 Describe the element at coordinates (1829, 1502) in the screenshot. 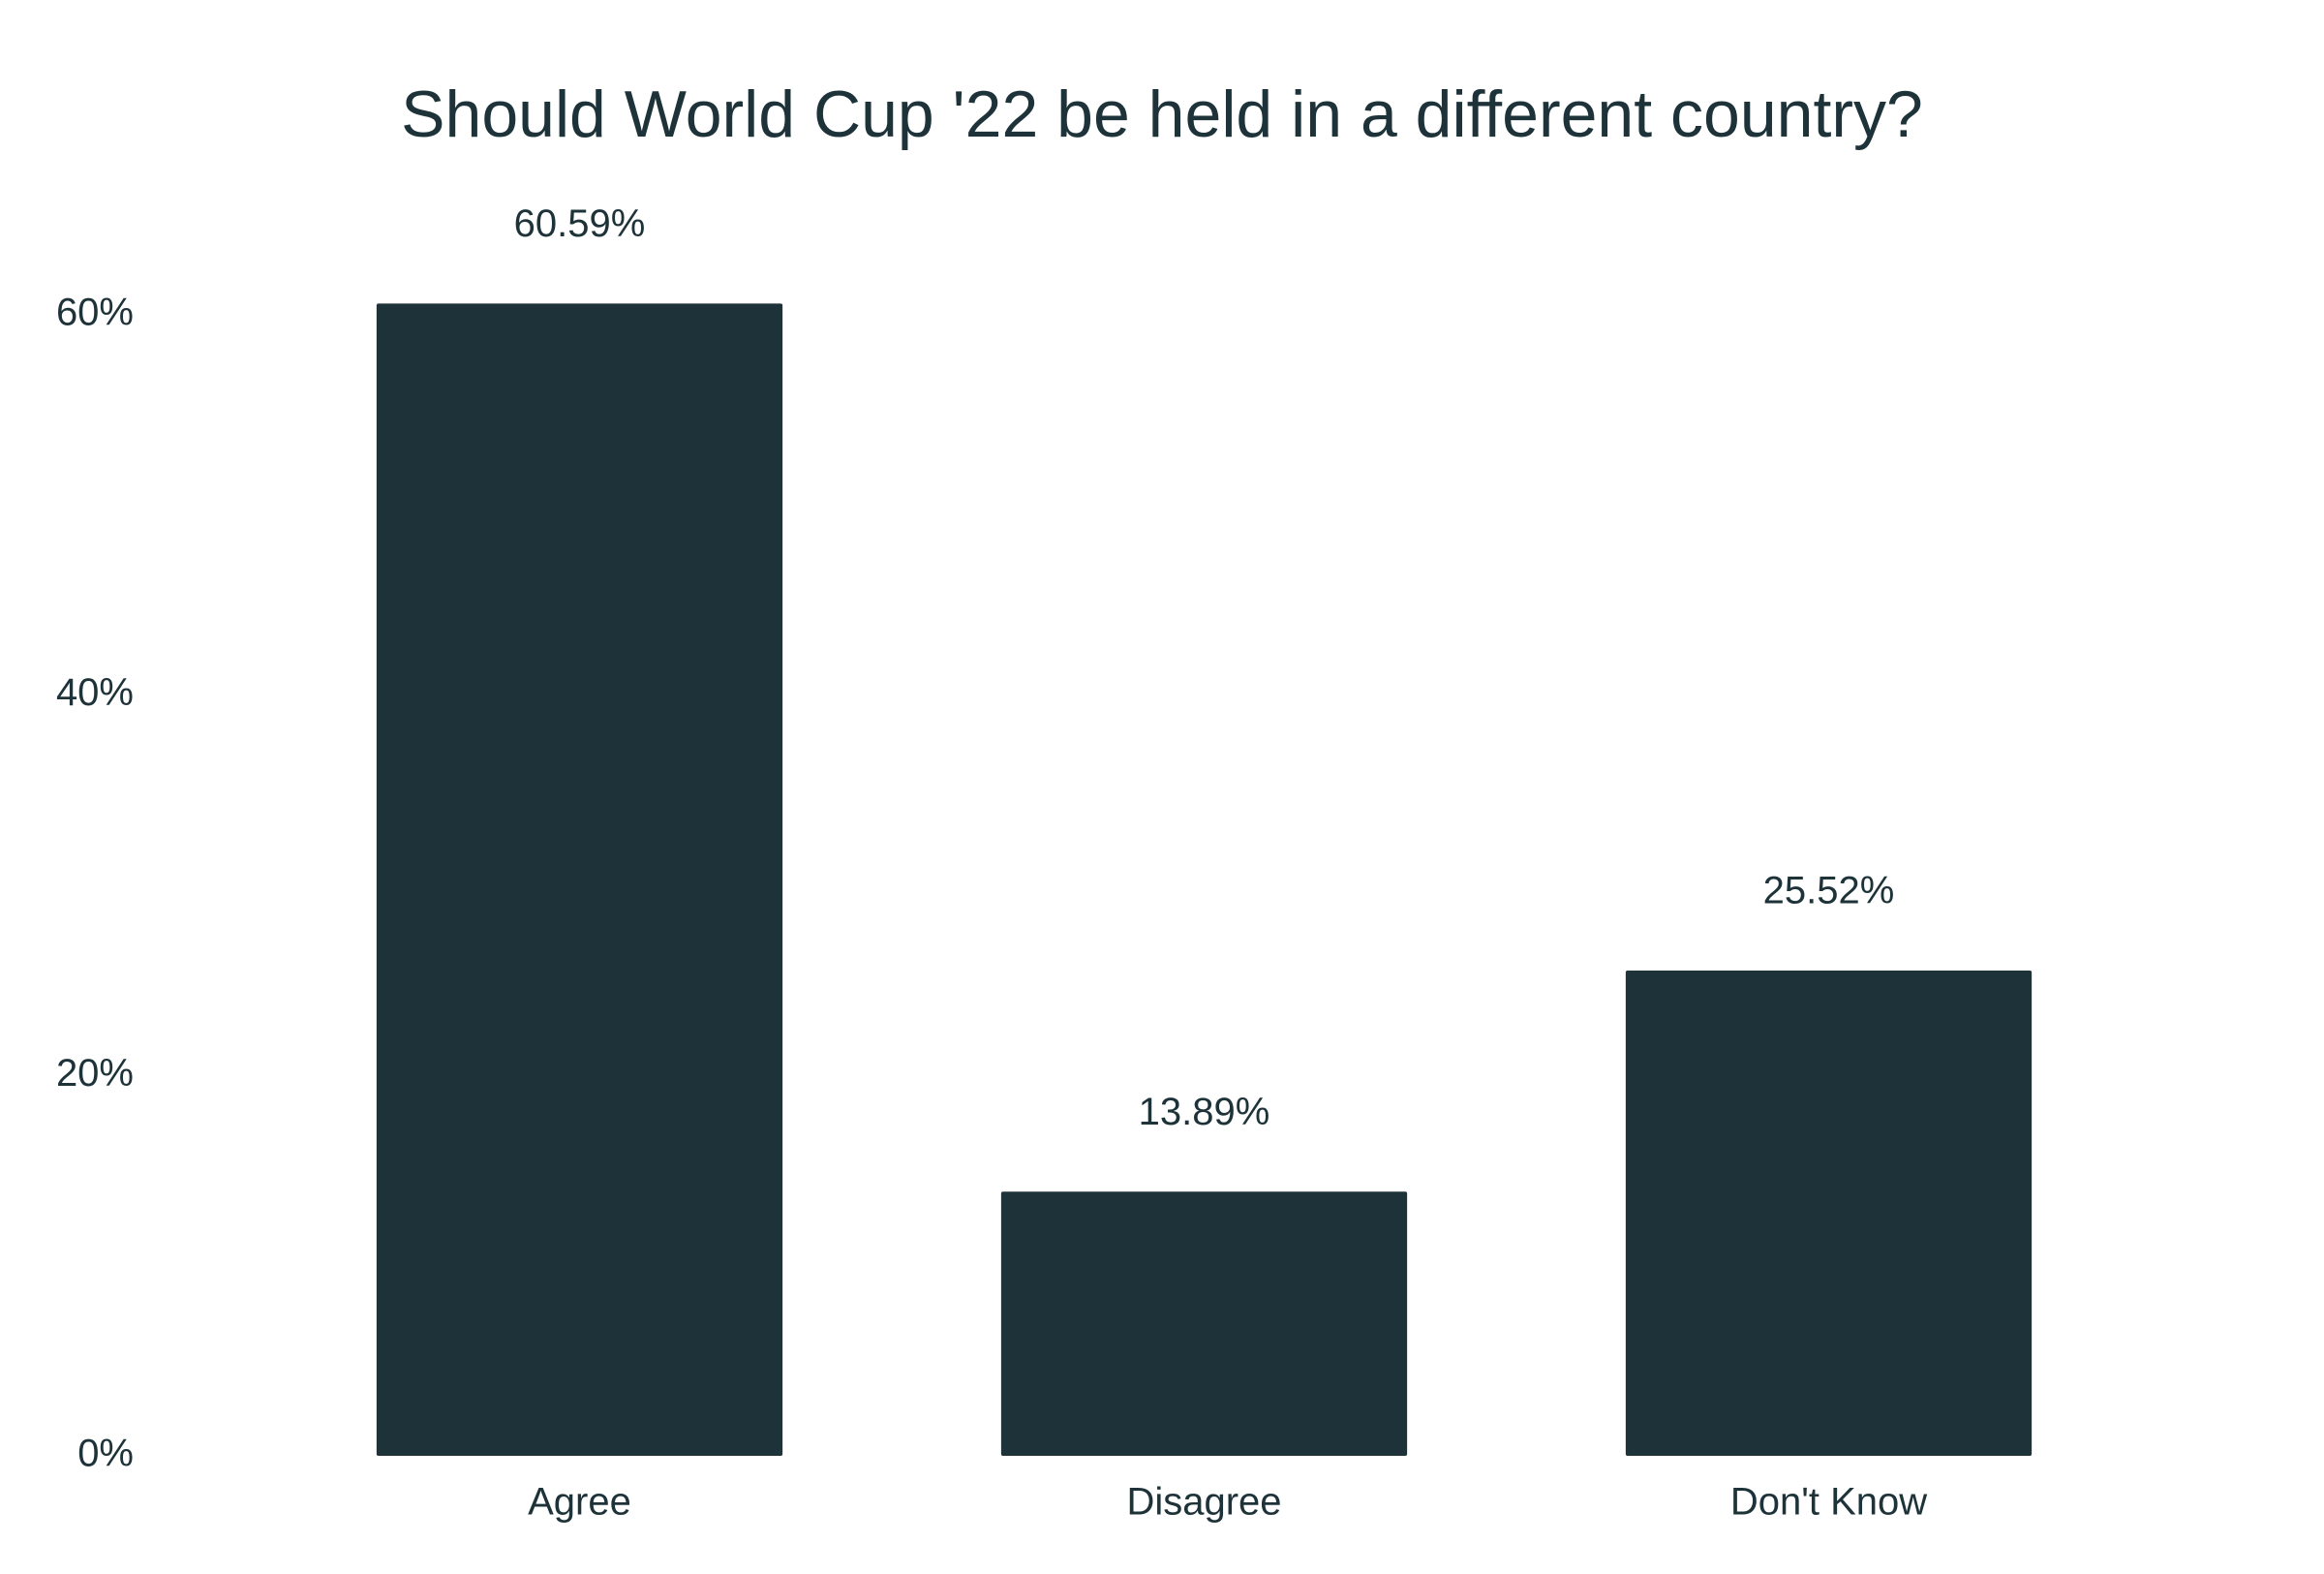

I see `x-tick-label: Don't Know` at that location.